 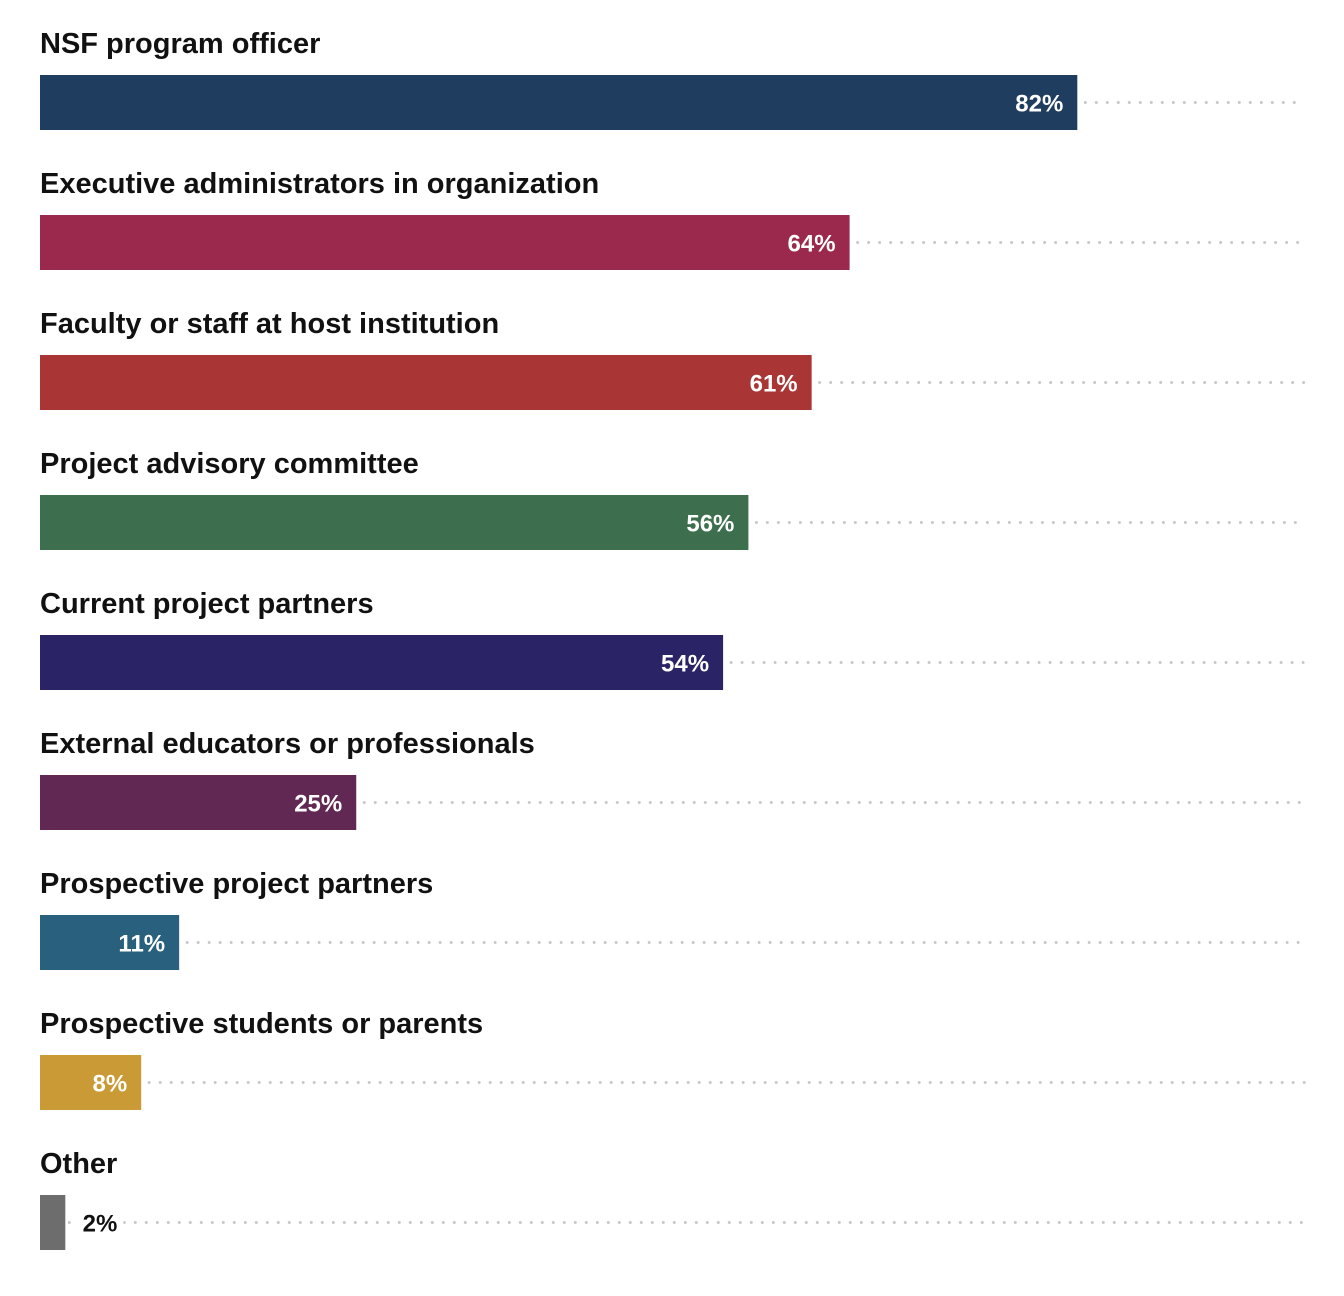 I want to click on category-label: Executive administrators in organization, so click(x=319, y=184).